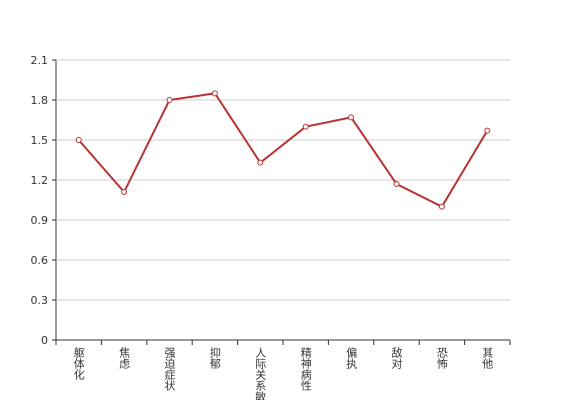 This screenshot has height=400, width=567. I want to click on y-tick-label: 0, so click(44, 340).